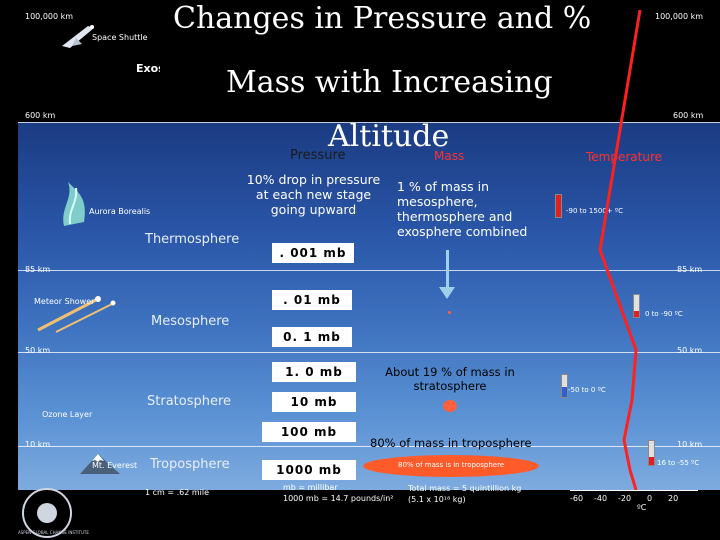 The width and height of the screenshot is (720, 540). What do you see at coordinates (190, 321) in the screenshot?
I see `mesosphere-label: Mesosphere` at bounding box center [190, 321].